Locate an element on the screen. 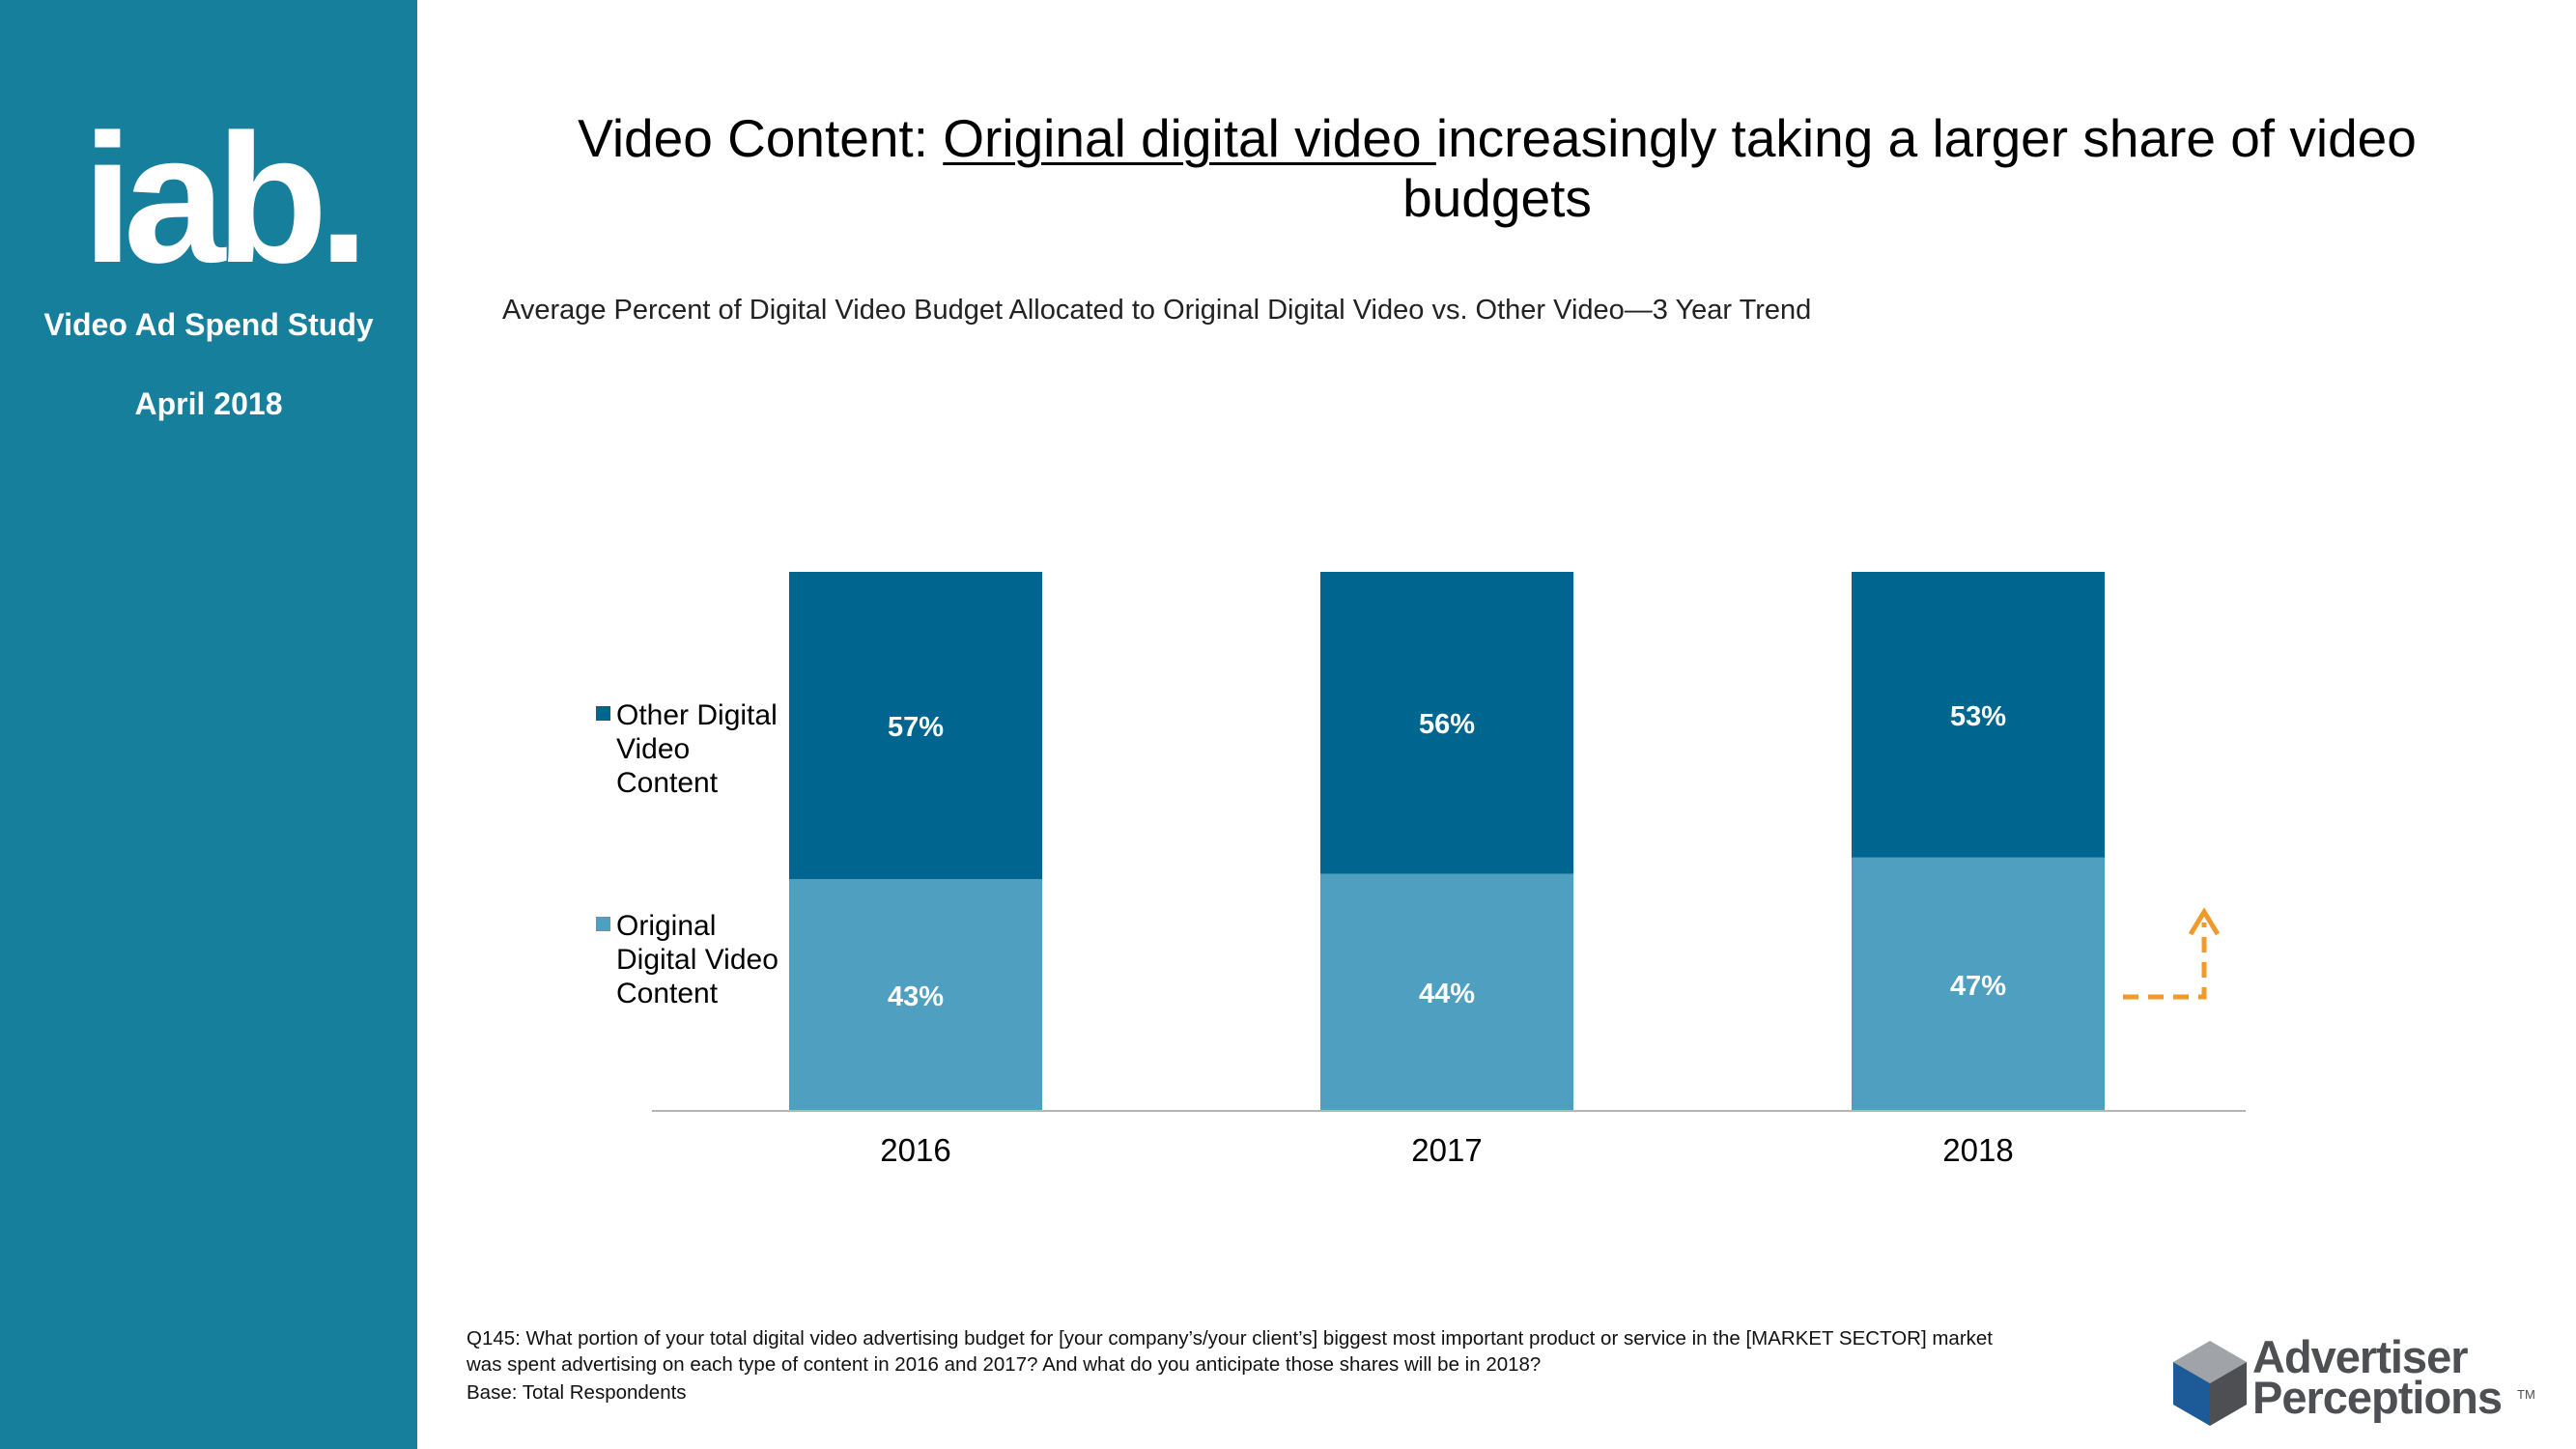 This screenshot has width=2576, height=1449. bar-other-2017 is located at coordinates (1446, 723).